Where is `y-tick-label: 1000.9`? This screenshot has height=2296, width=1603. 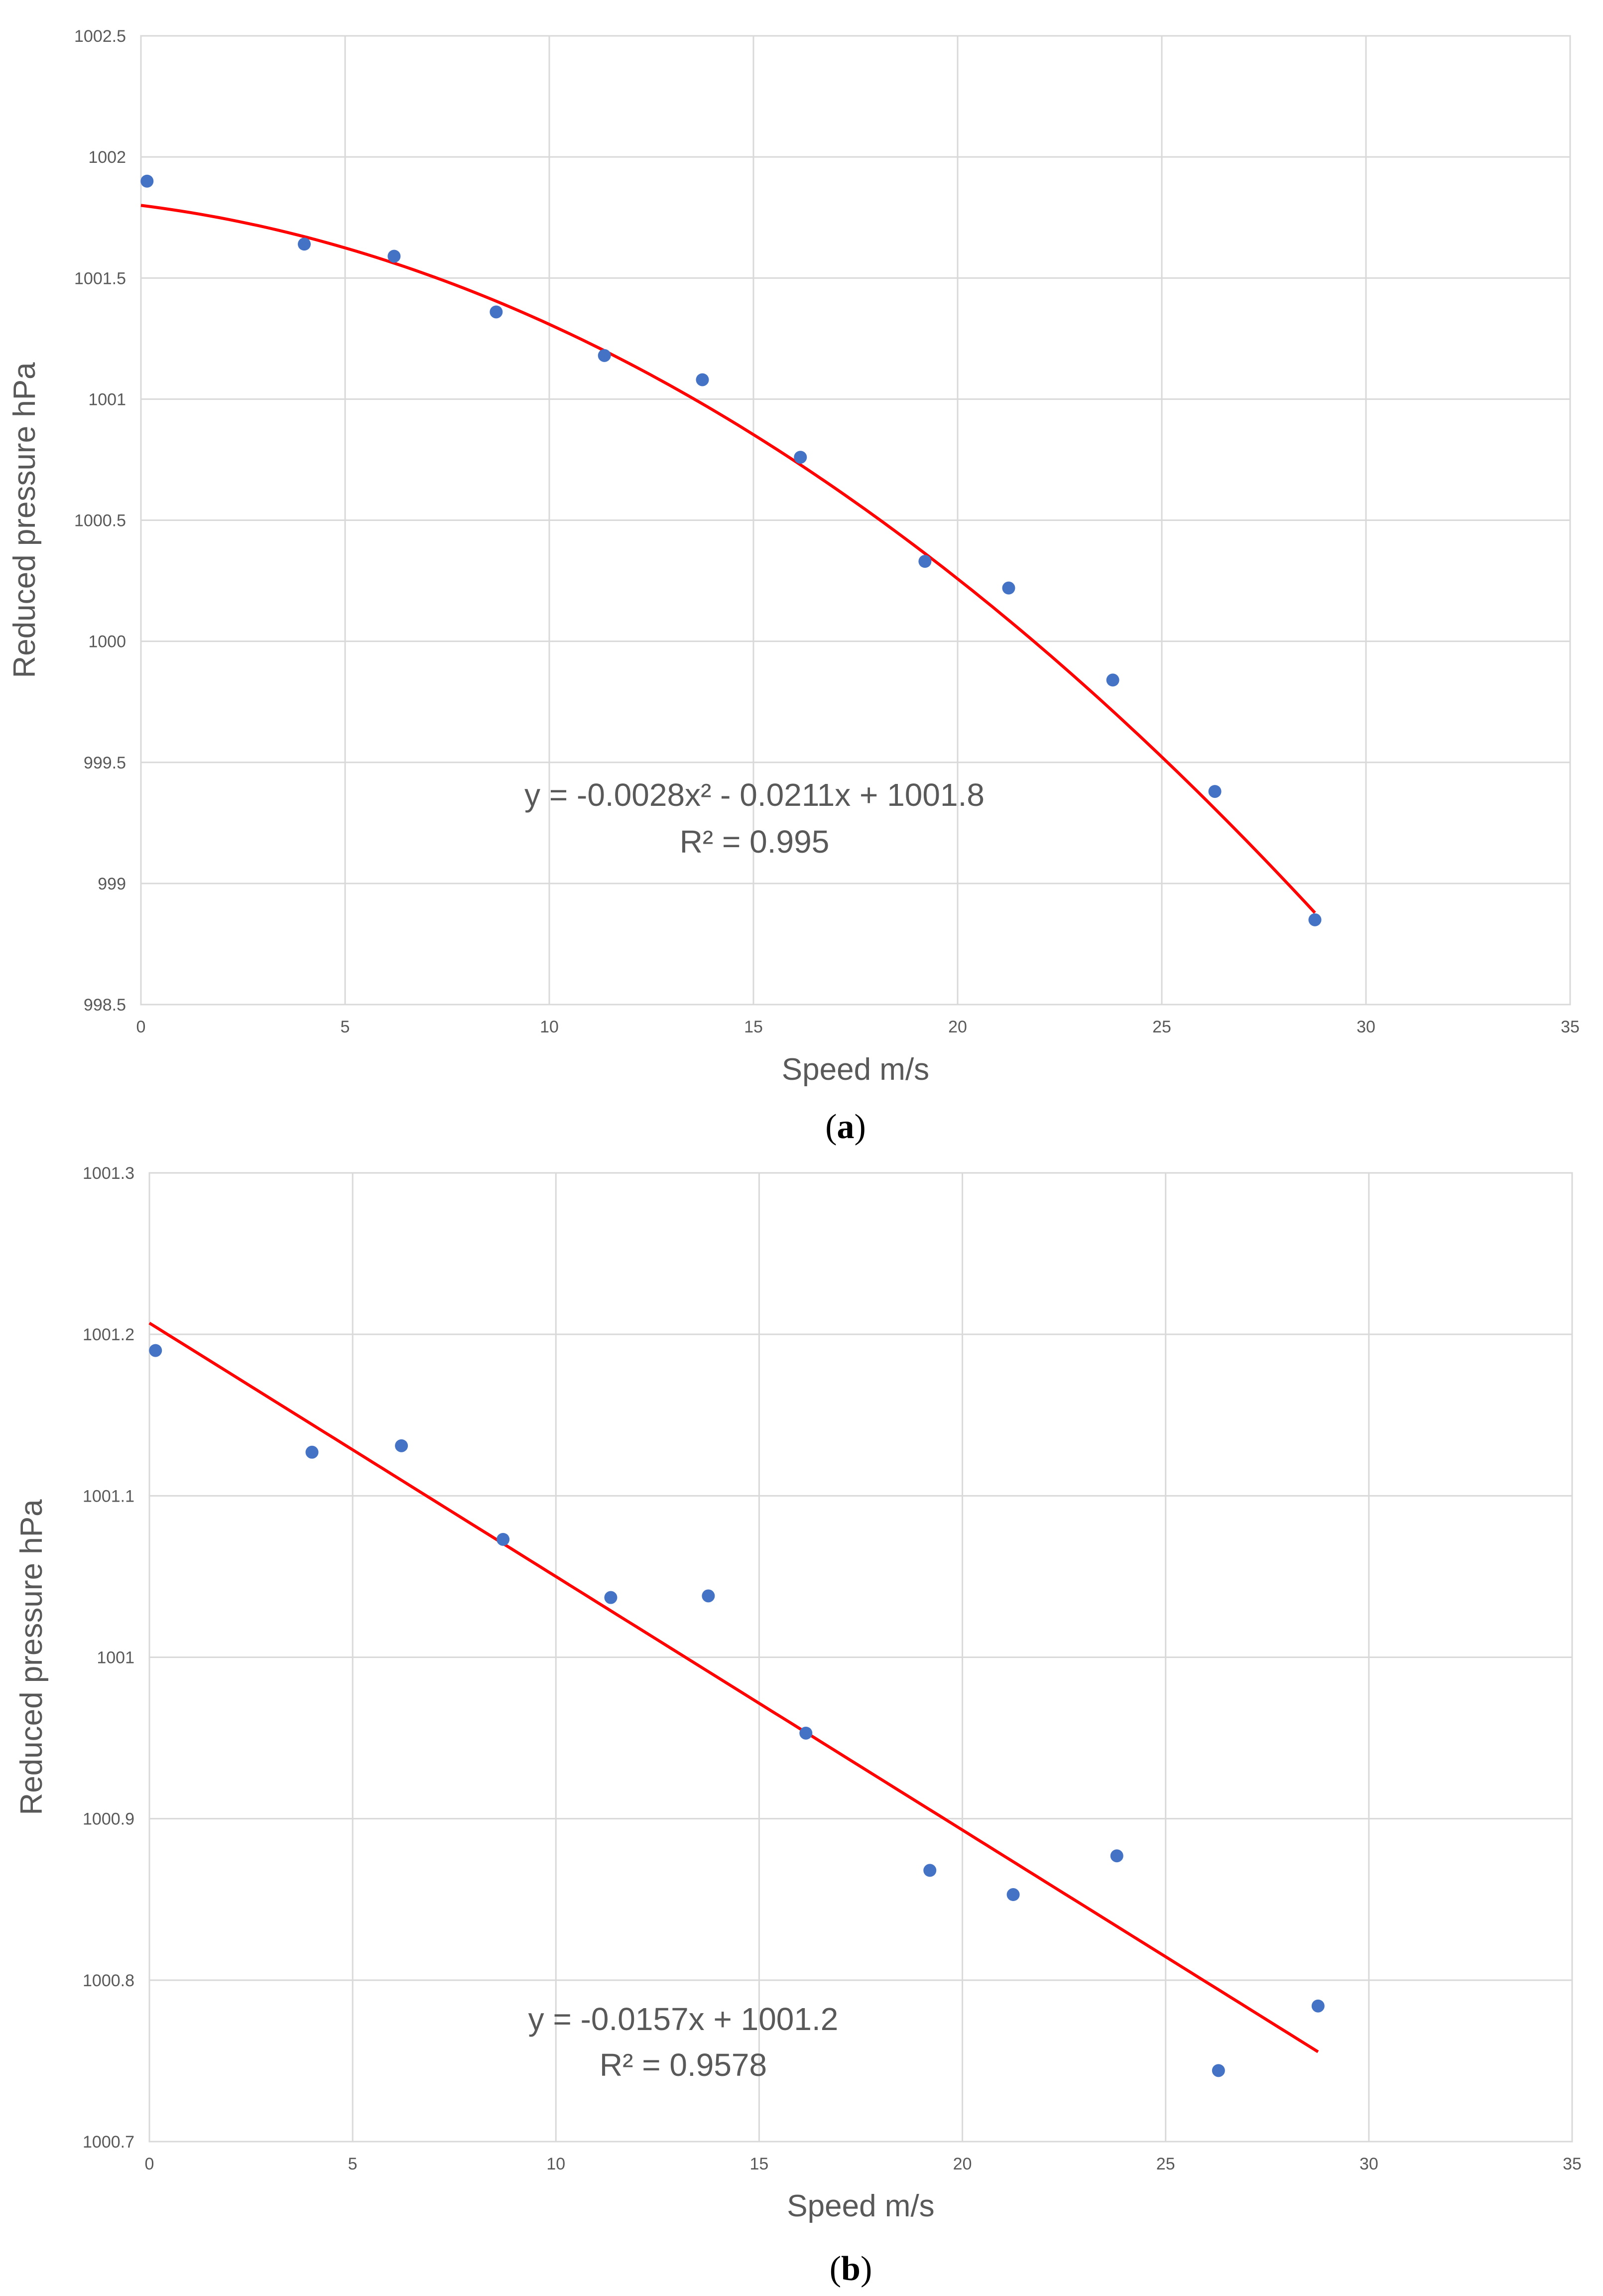 y-tick-label: 1000.9 is located at coordinates (108, 1819).